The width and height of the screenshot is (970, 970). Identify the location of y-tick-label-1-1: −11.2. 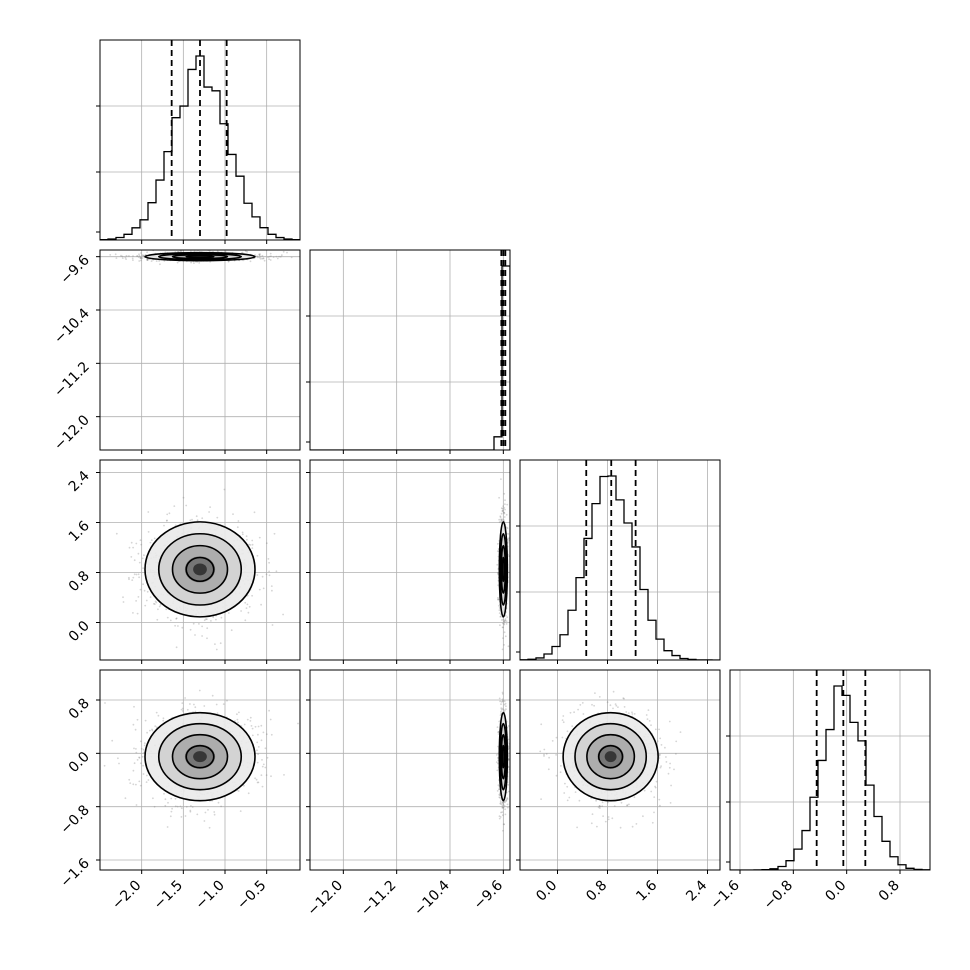
(72, 380).